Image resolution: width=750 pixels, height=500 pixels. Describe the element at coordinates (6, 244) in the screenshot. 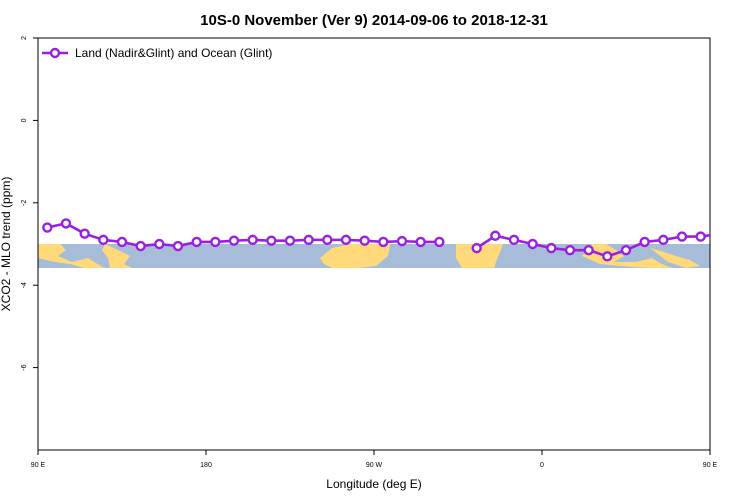

I see `y-axis-label: XCO2 - MLO trend (ppm)` at that location.